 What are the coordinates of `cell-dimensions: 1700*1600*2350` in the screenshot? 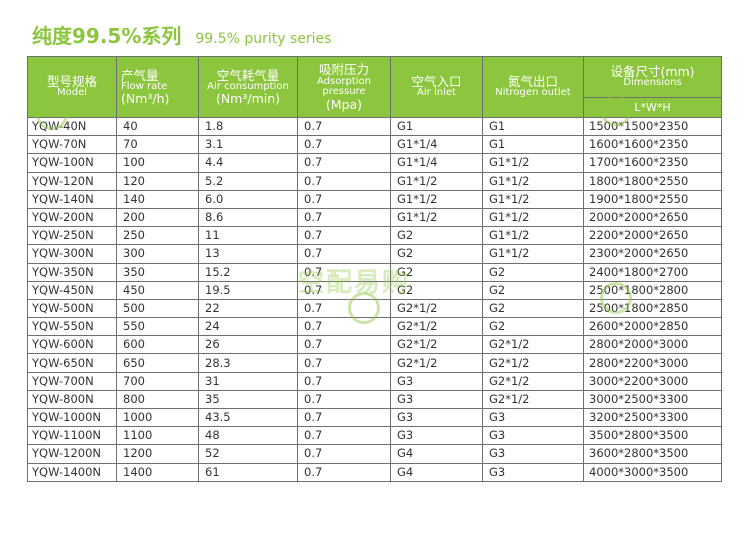 It's located at (652, 163).